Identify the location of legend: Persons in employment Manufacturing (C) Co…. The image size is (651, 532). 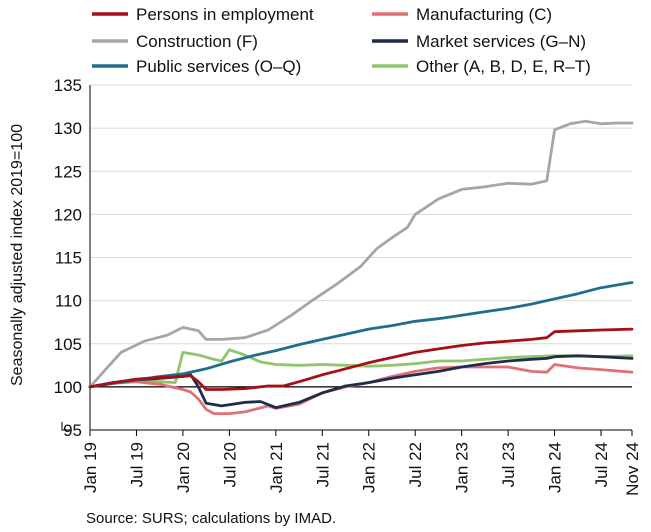
(341, 40).